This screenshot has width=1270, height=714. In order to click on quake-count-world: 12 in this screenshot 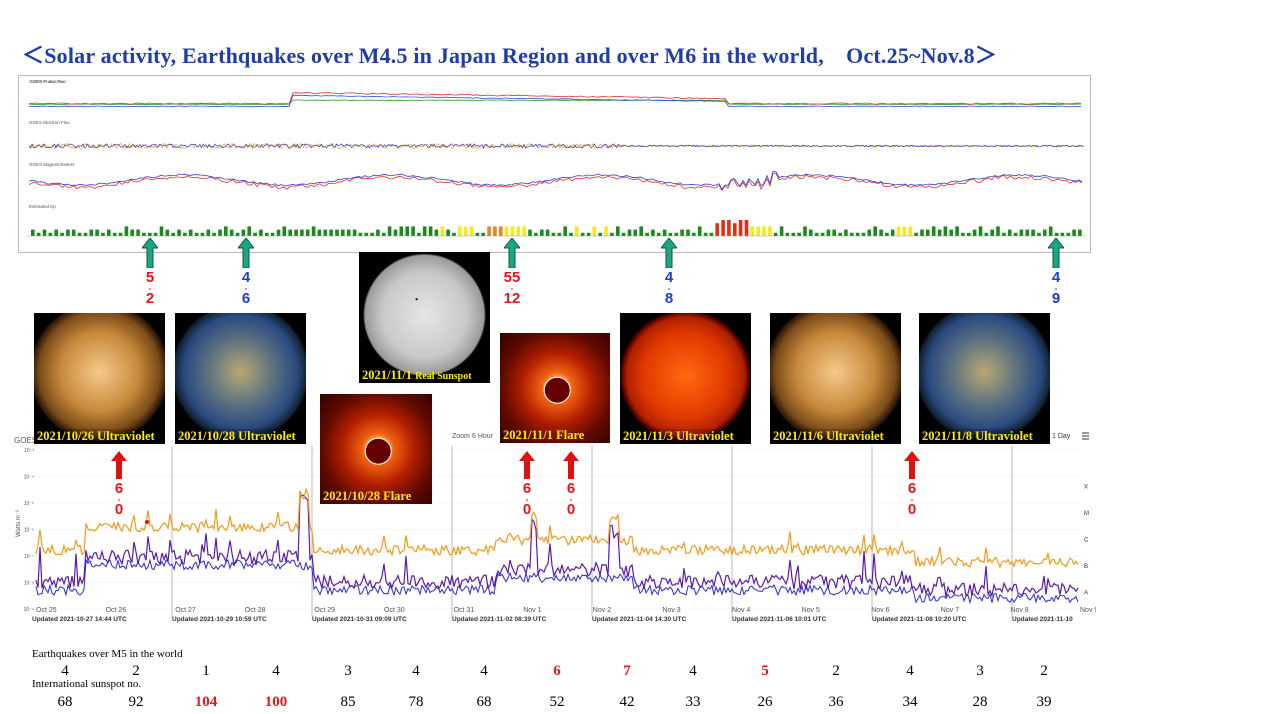, I will do `click(512, 298)`.